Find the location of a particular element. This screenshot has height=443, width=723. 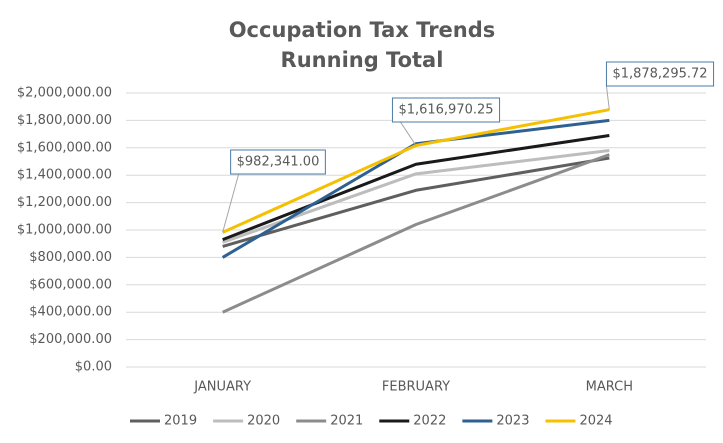

data-label: $982,341.00 is located at coordinates (278, 162).